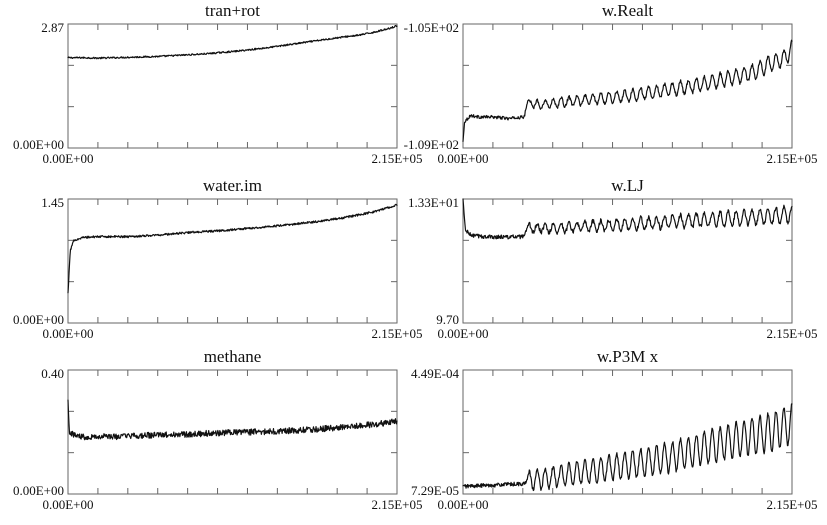 The width and height of the screenshot is (827, 525). I want to click on y-axis-min-label: 7.29E-05, so click(435, 490).